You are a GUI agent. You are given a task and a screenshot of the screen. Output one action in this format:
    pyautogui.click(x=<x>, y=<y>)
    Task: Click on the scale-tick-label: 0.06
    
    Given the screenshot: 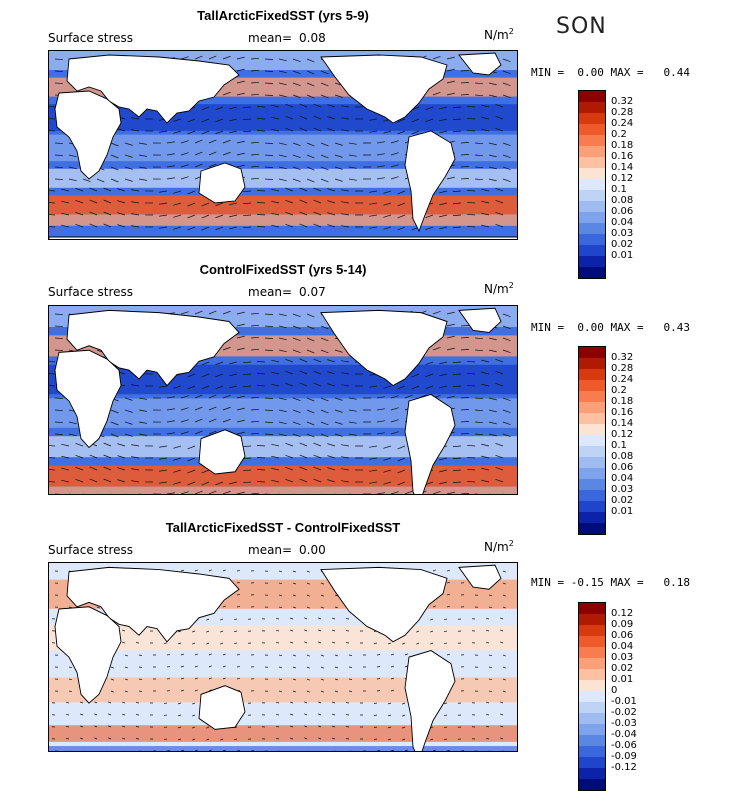 What is the action you would take?
    pyautogui.click(x=622, y=211)
    